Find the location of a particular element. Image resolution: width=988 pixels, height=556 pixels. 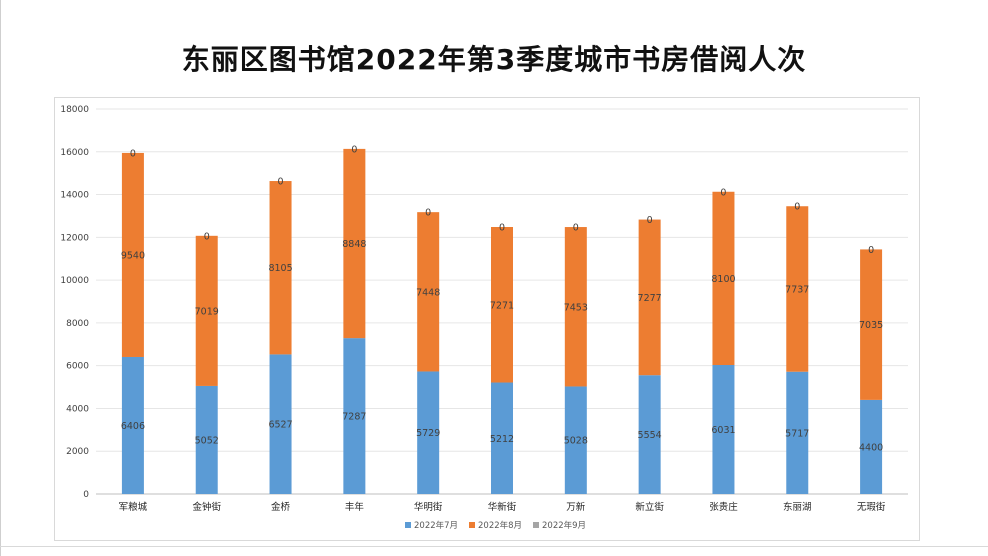

data-label: 7453 is located at coordinates (576, 307).